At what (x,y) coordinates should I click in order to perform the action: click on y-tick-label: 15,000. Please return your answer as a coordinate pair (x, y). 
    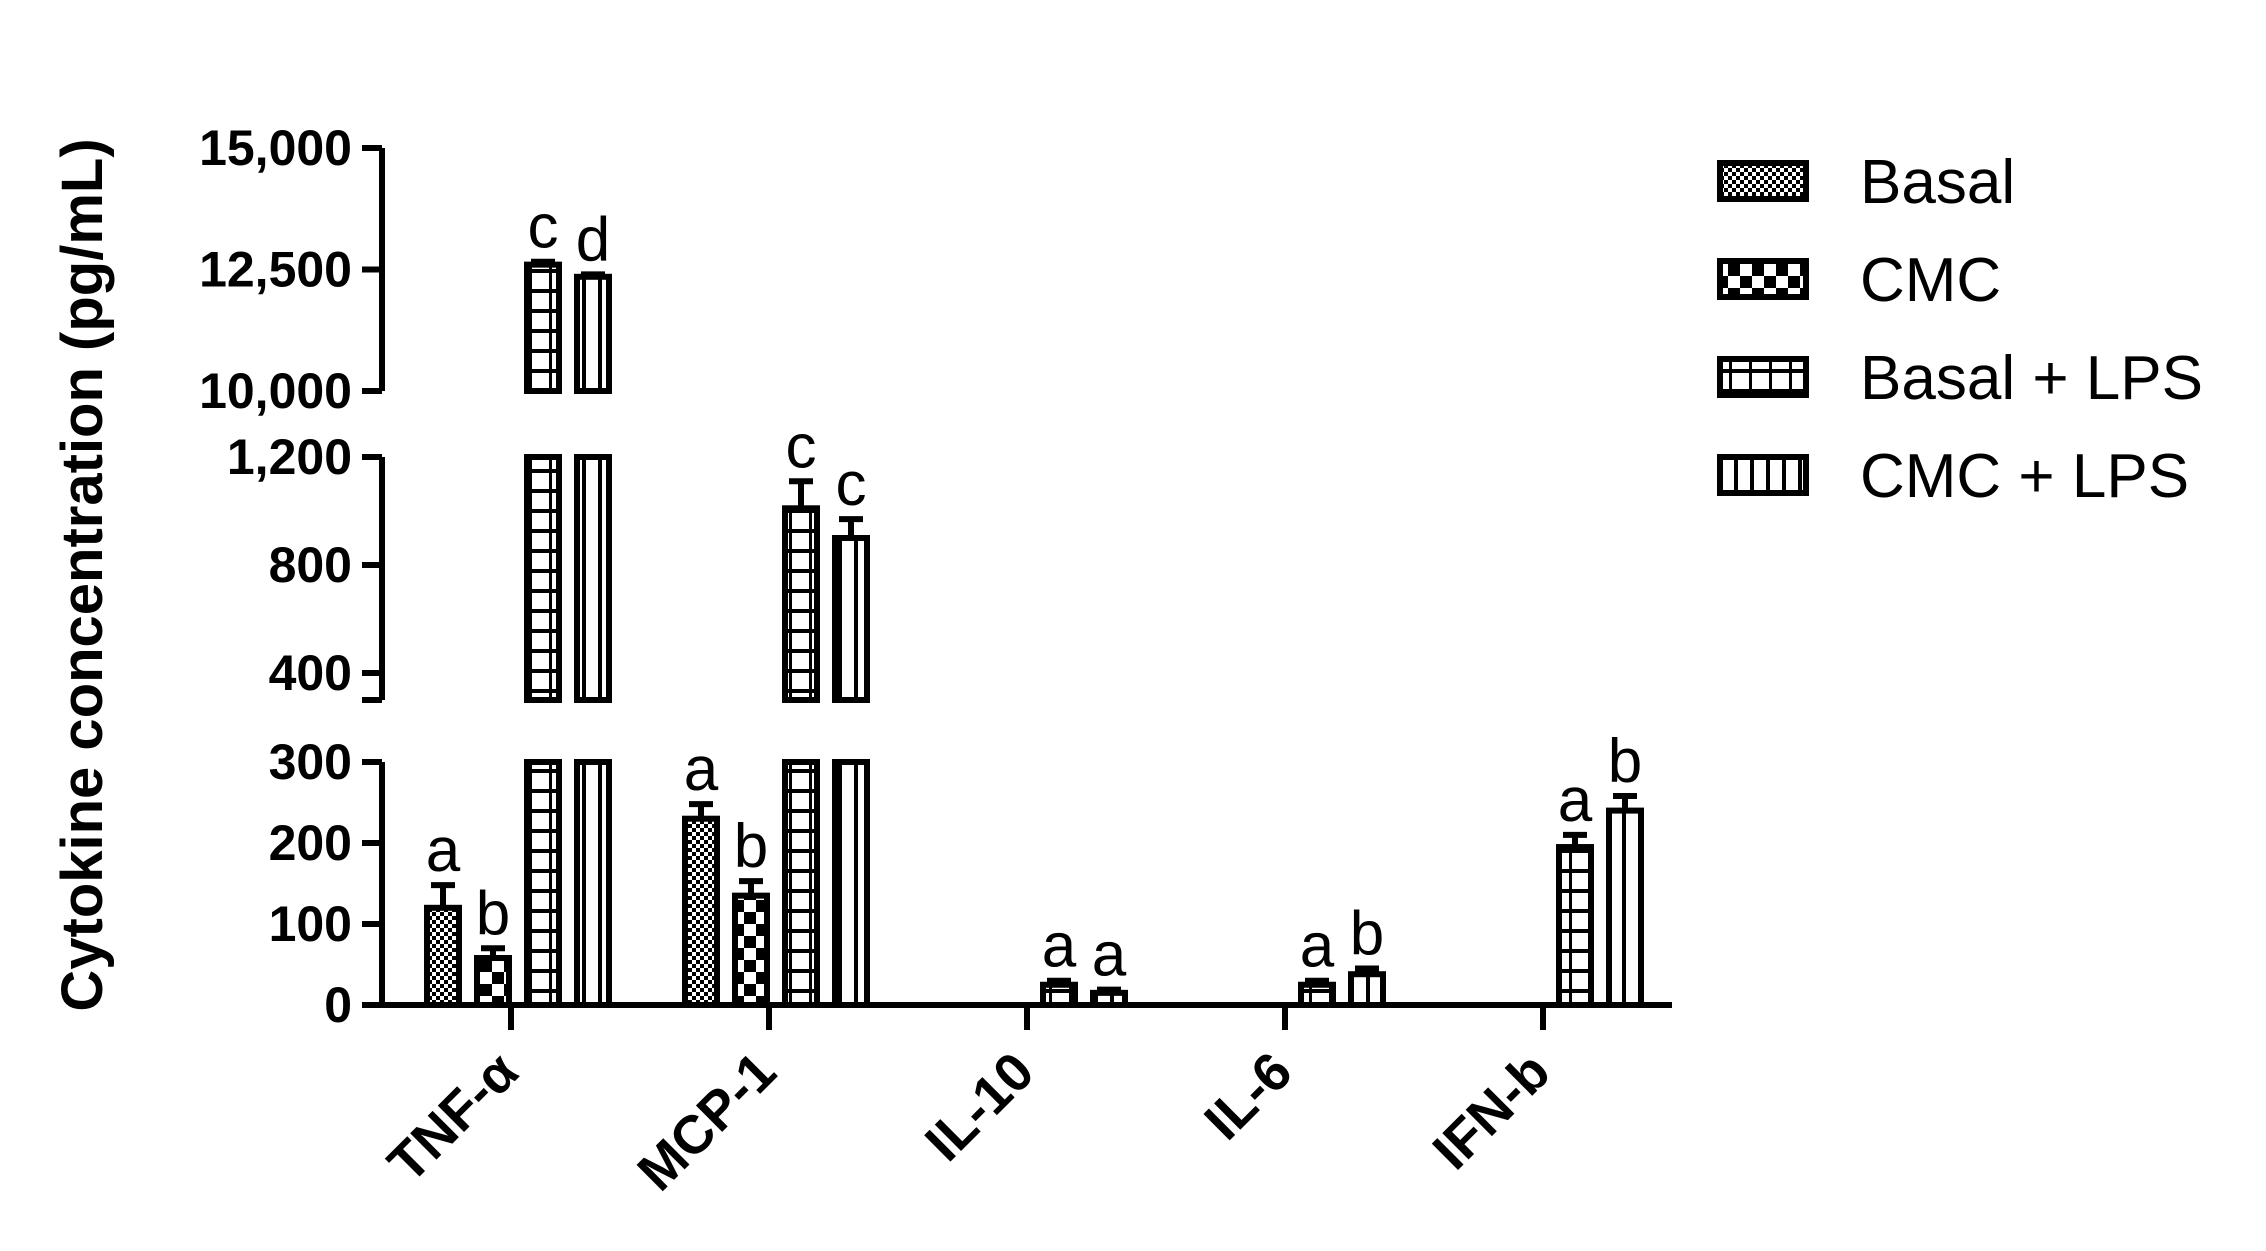
    Looking at the image, I should click on (275, 148).